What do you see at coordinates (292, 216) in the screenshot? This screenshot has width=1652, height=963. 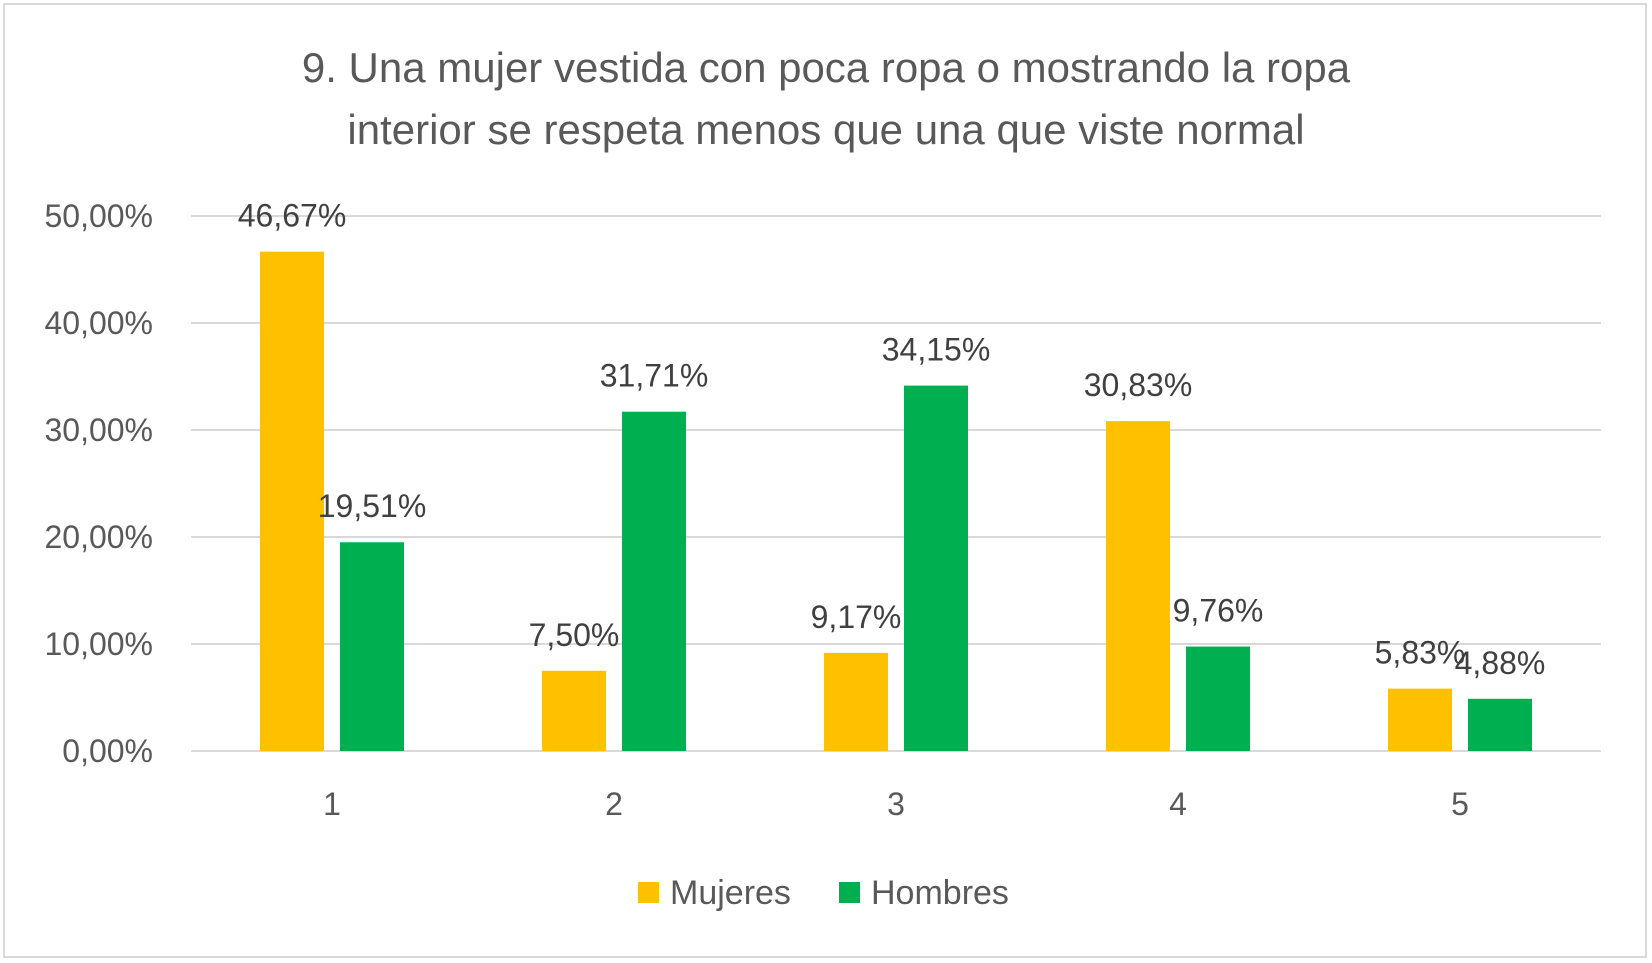 I see `data-label: 46,67%` at bounding box center [292, 216].